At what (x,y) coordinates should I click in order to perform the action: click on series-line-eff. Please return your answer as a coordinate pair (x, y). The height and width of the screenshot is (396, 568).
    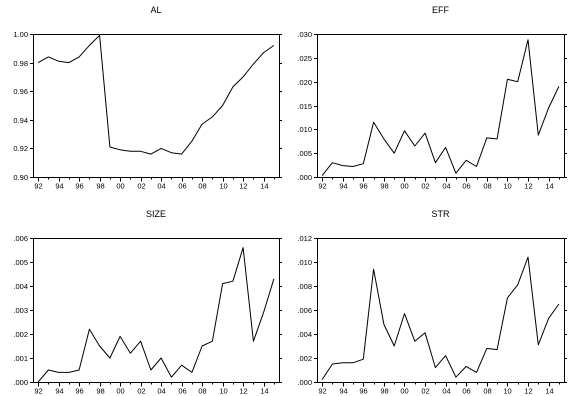
    Looking at the image, I should click on (440, 107).